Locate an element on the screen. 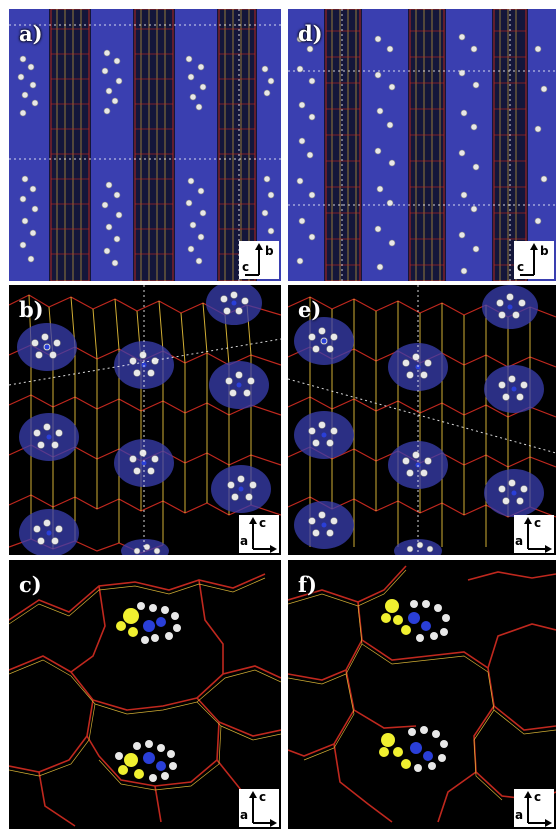 The height and width of the screenshot is (829, 556). panel-label: c) is located at coordinates (30, 584).